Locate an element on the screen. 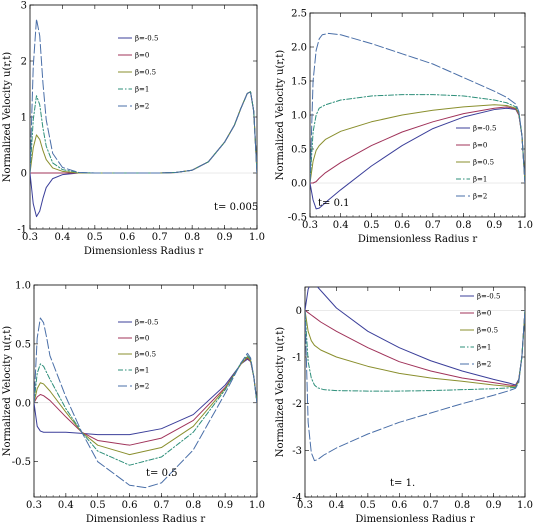  y-tick-label: -2 is located at coordinates (297, 404).